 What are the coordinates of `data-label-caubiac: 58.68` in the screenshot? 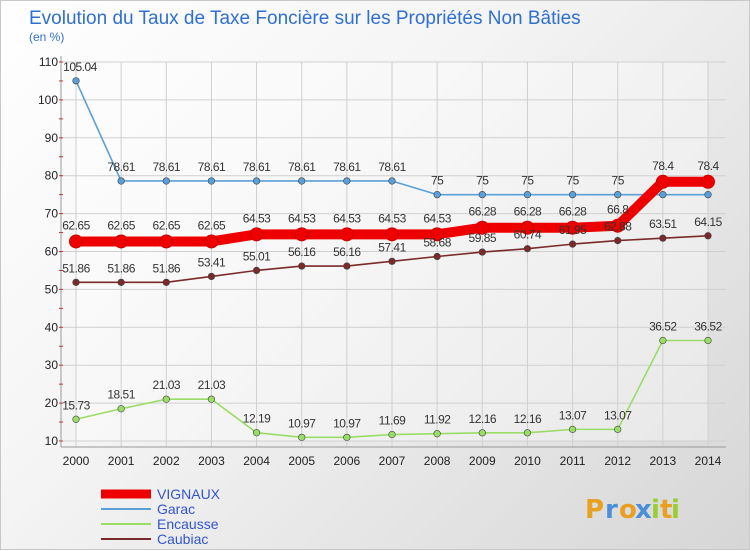 It's located at (437, 243).